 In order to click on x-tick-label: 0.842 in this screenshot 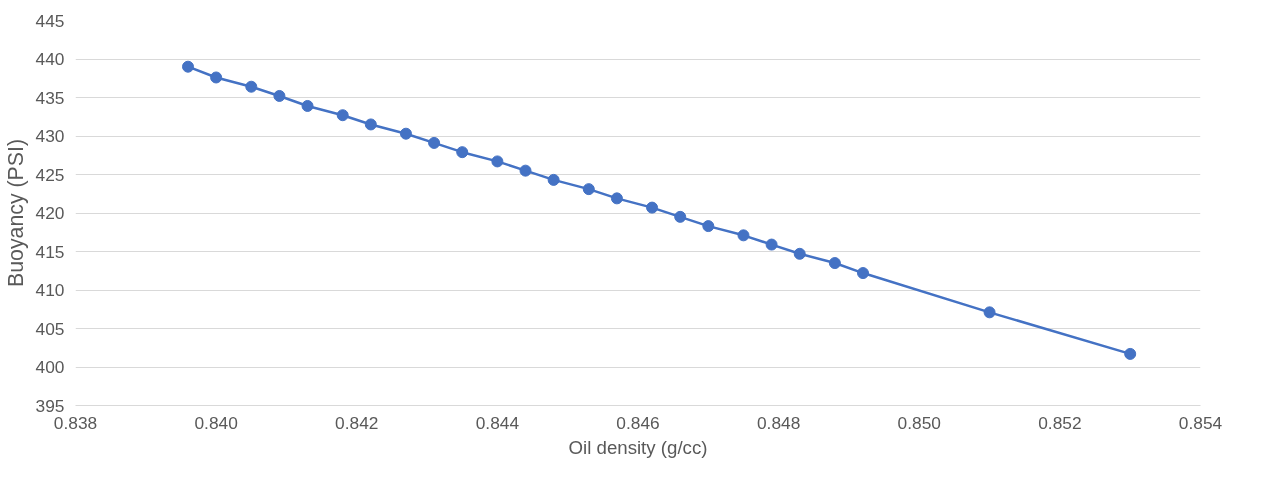, I will do `click(357, 422)`.